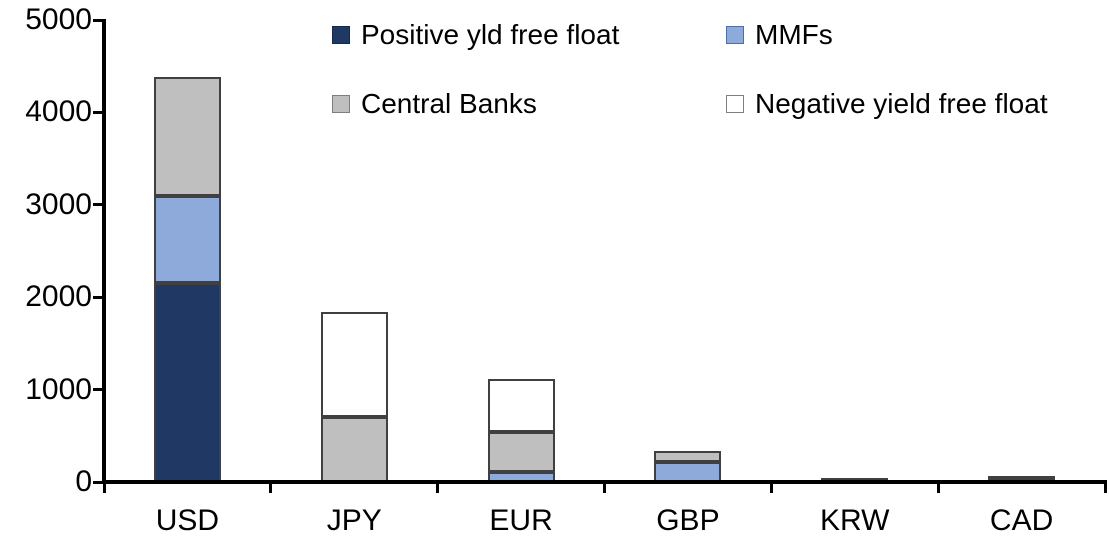 This screenshot has height=556, width=1109. I want to click on x-axis, so click(604, 482).